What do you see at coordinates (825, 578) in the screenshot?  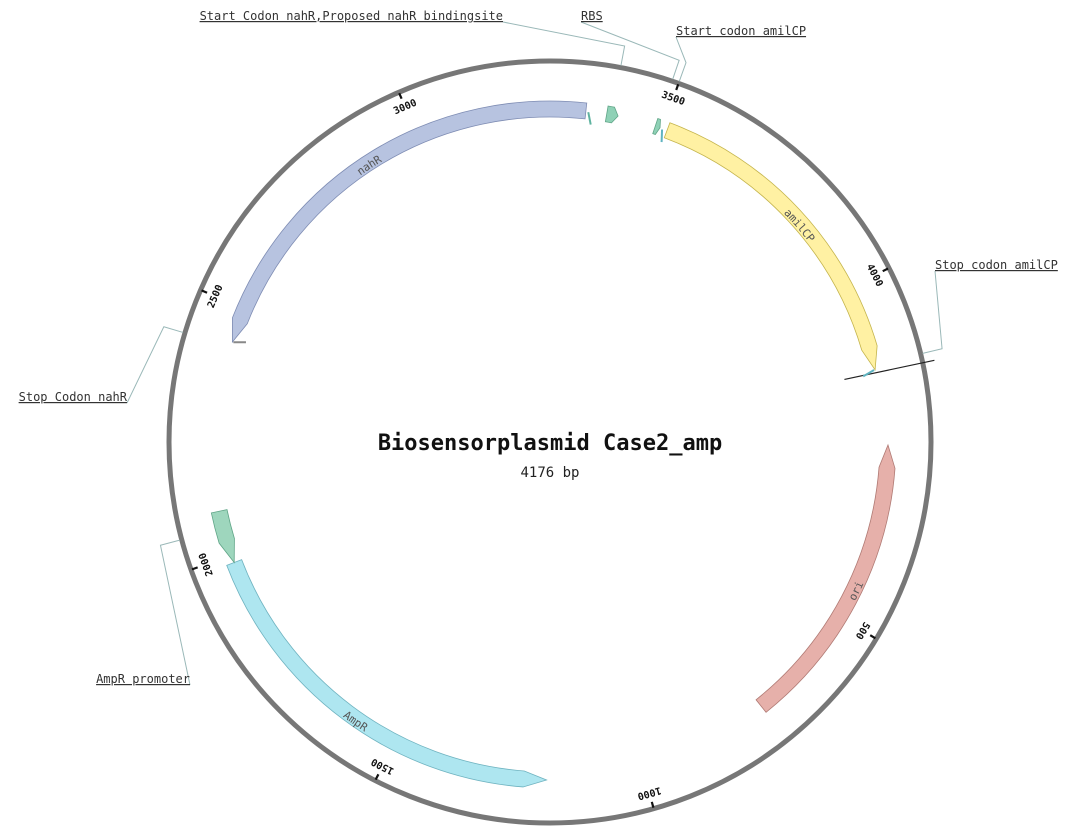 I see `feature-ori` at bounding box center [825, 578].